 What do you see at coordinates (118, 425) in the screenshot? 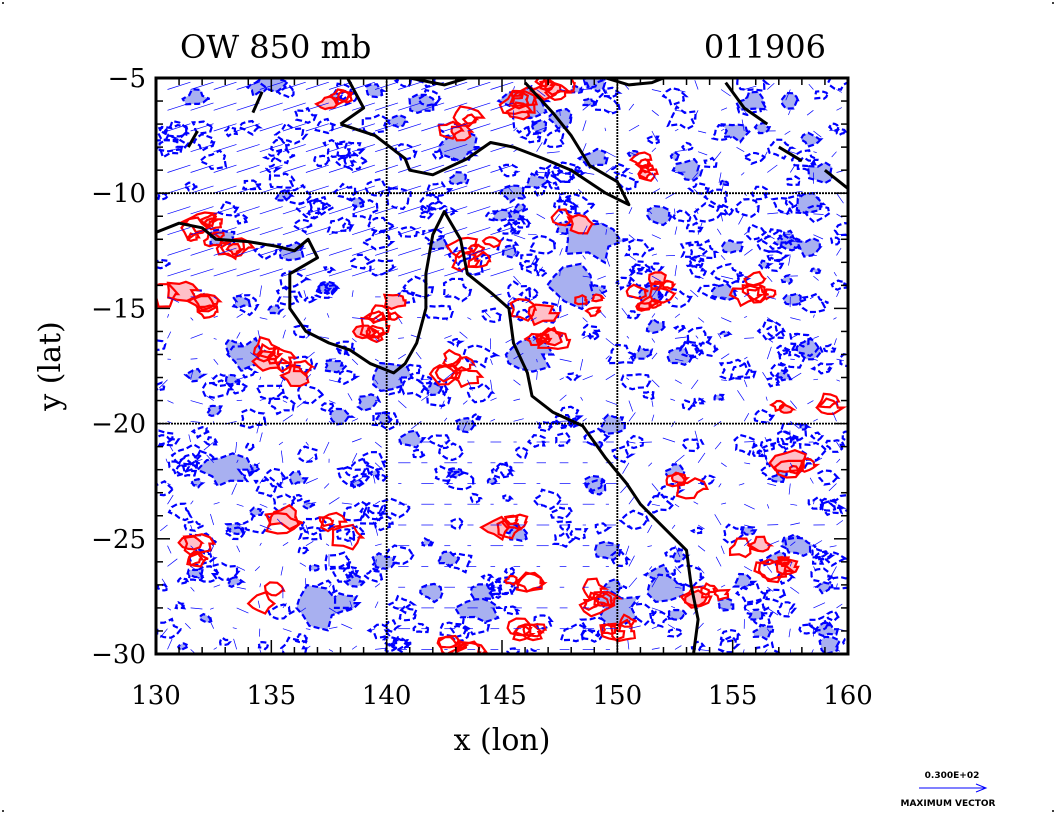
I see `y-tick-label: −20` at bounding box center [118, 425].